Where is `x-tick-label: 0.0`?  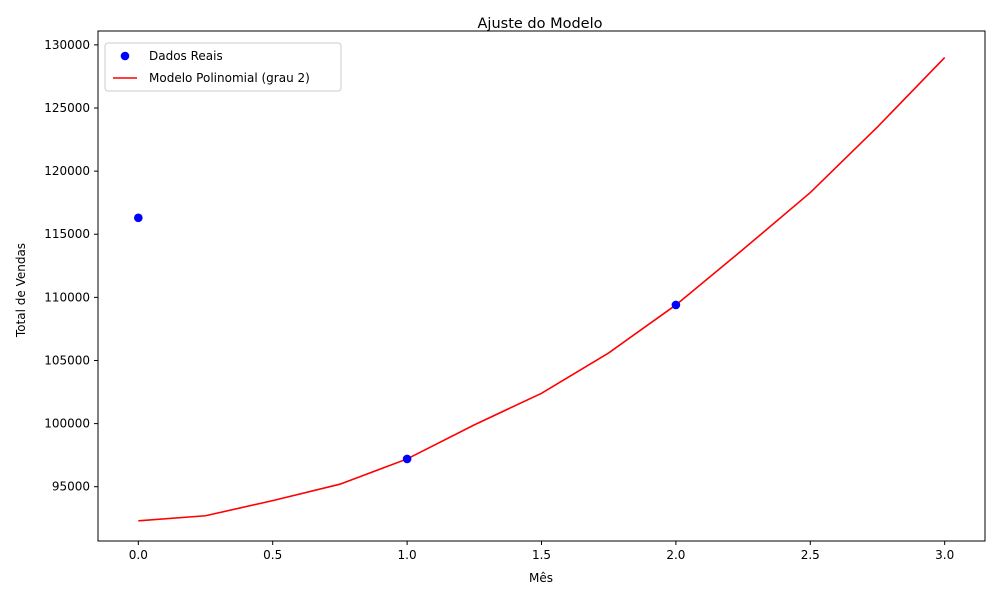
x-tick-label: 0.0 is located at coordinates (138, 555).